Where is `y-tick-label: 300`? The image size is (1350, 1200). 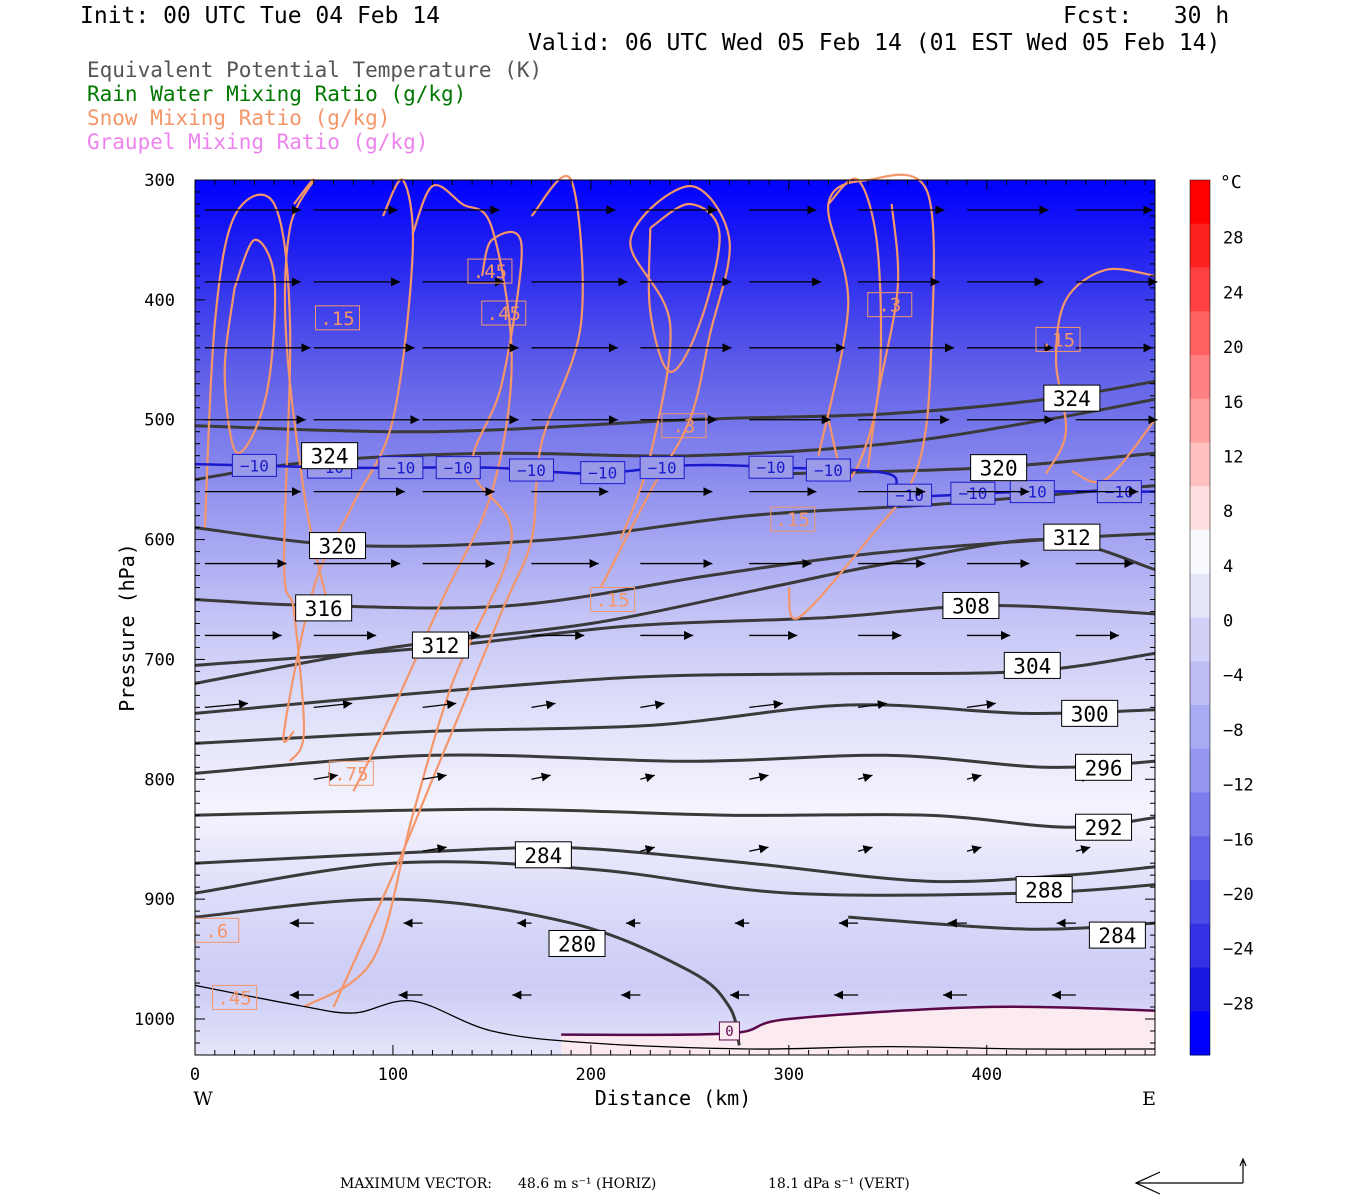 y-tick-label: 300 is located at coordinates (159, 181).